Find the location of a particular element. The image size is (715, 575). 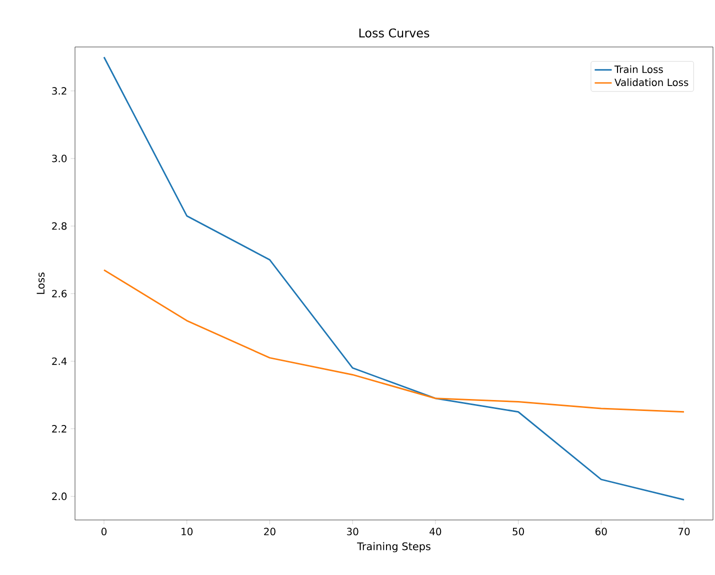

y-tick-label: 2.2 is located at coordinates (59, 428).